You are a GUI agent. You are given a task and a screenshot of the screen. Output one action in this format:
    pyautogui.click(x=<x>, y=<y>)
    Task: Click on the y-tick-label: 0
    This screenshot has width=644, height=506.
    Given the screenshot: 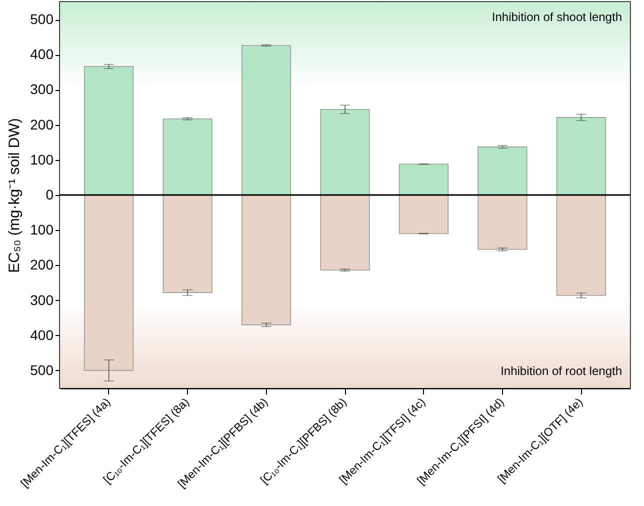 What is the action you would take?
    pyautogui.click(x=50, y=194)
    